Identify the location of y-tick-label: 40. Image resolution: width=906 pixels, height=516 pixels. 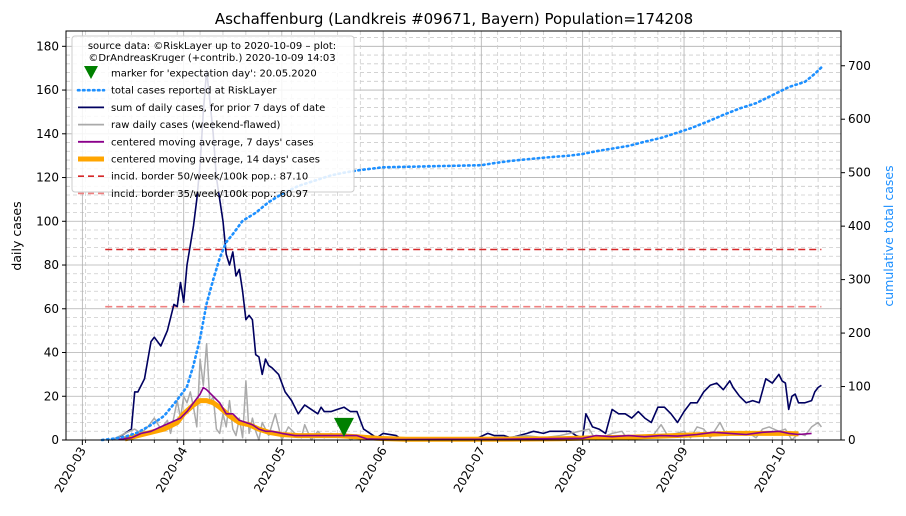
(51, 353).